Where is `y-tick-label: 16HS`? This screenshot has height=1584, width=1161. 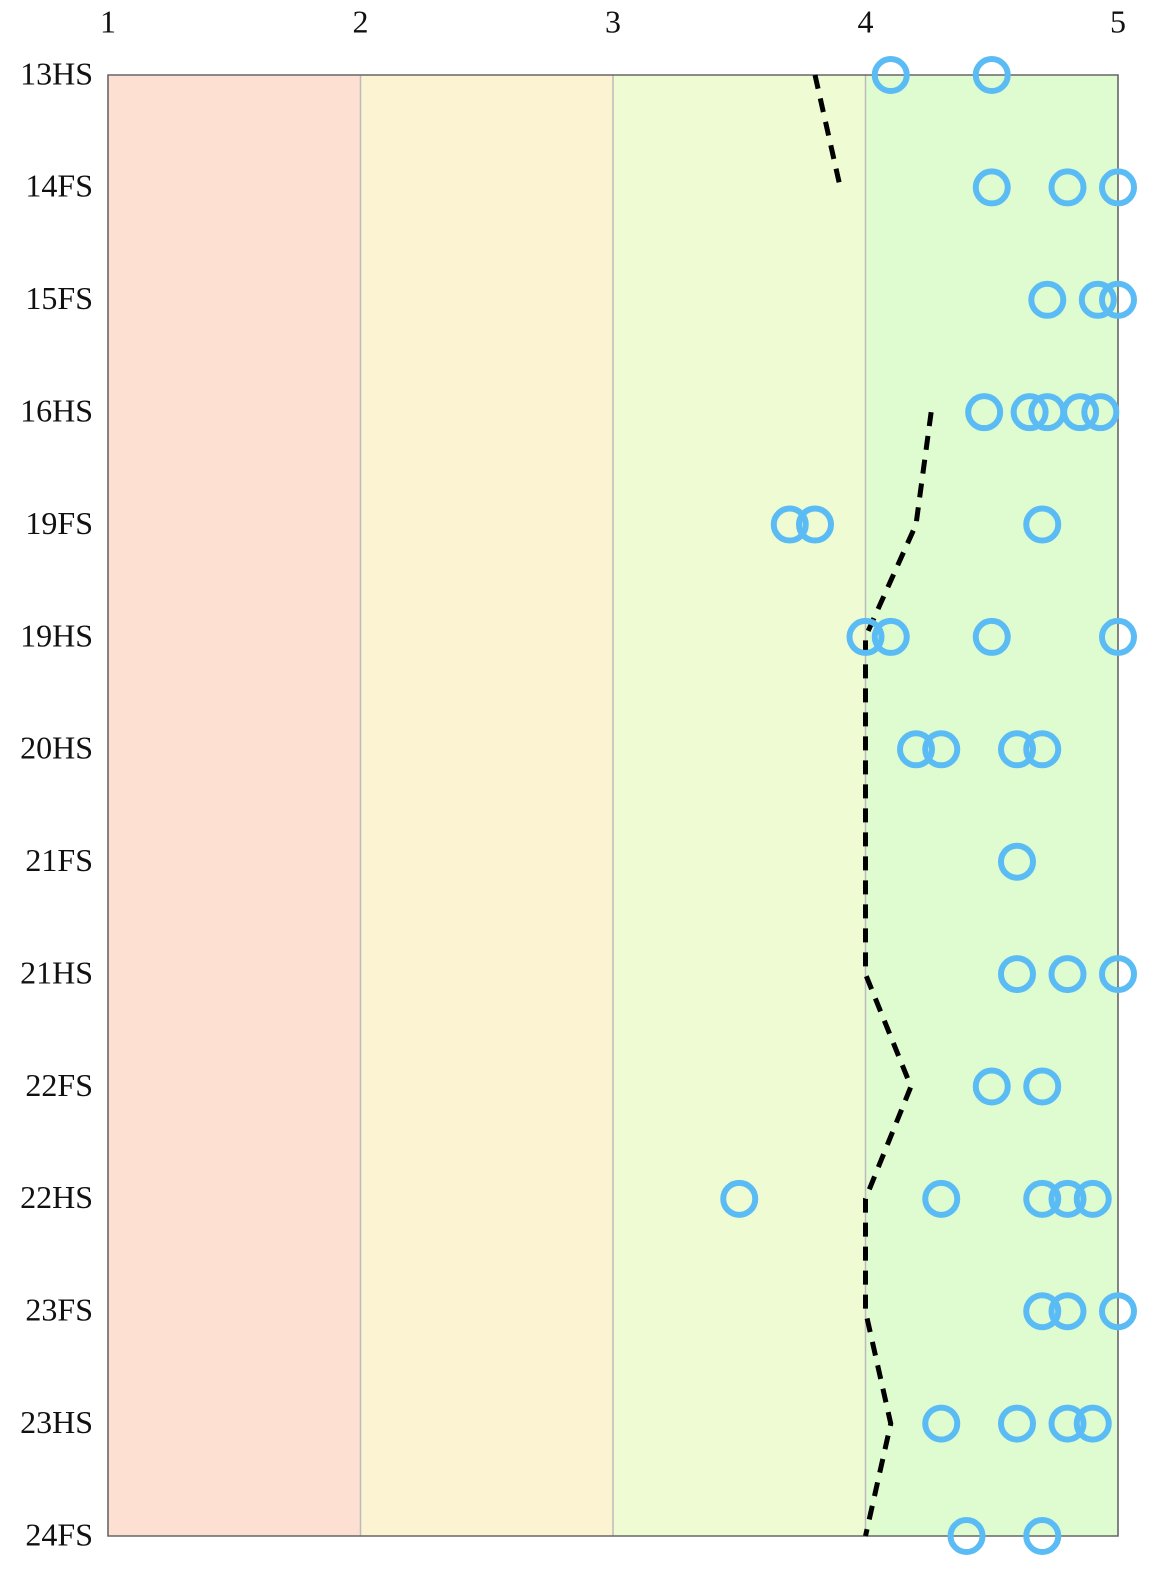
y-tick-label: 16HS is located at coordinates (56, 410).